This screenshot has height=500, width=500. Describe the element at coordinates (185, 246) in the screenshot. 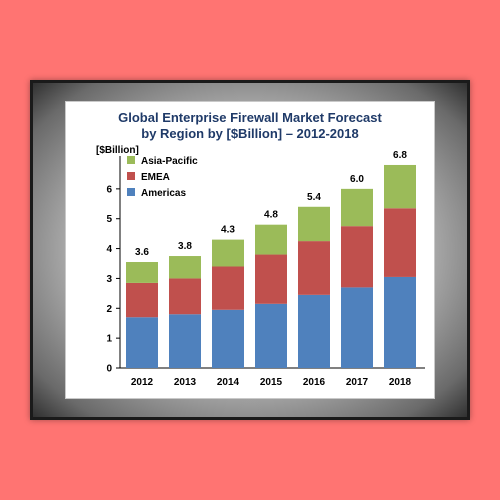

I see `bar-total-label: 3.8` at that location.